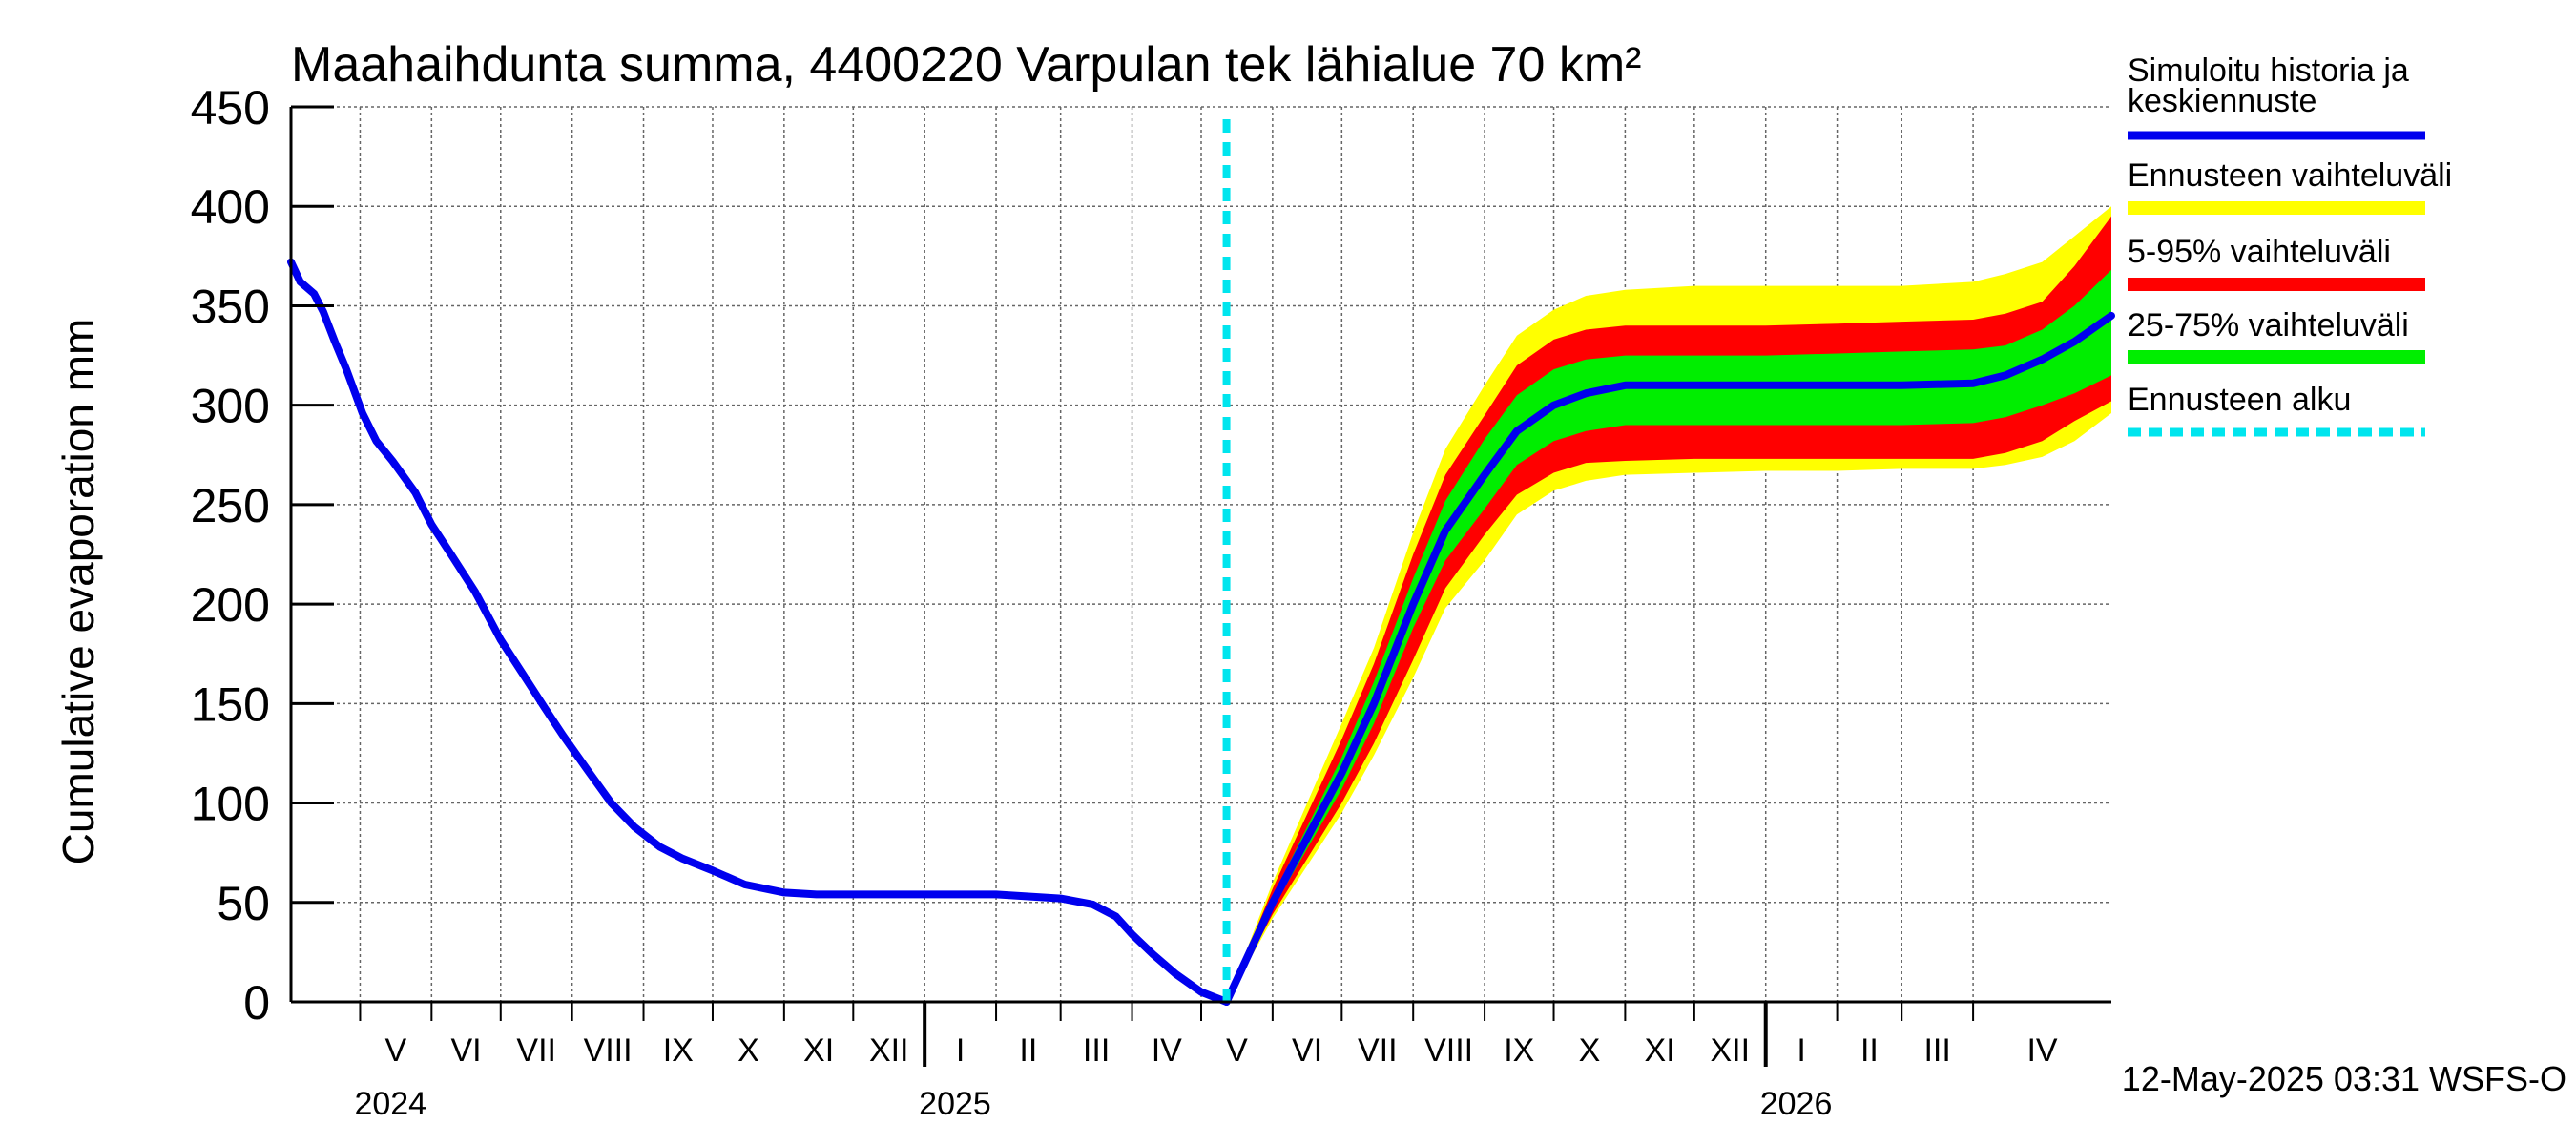  Describe the element at coordinates (955, 1104) in the screenshot. I see `year-label: 2025` at that location.